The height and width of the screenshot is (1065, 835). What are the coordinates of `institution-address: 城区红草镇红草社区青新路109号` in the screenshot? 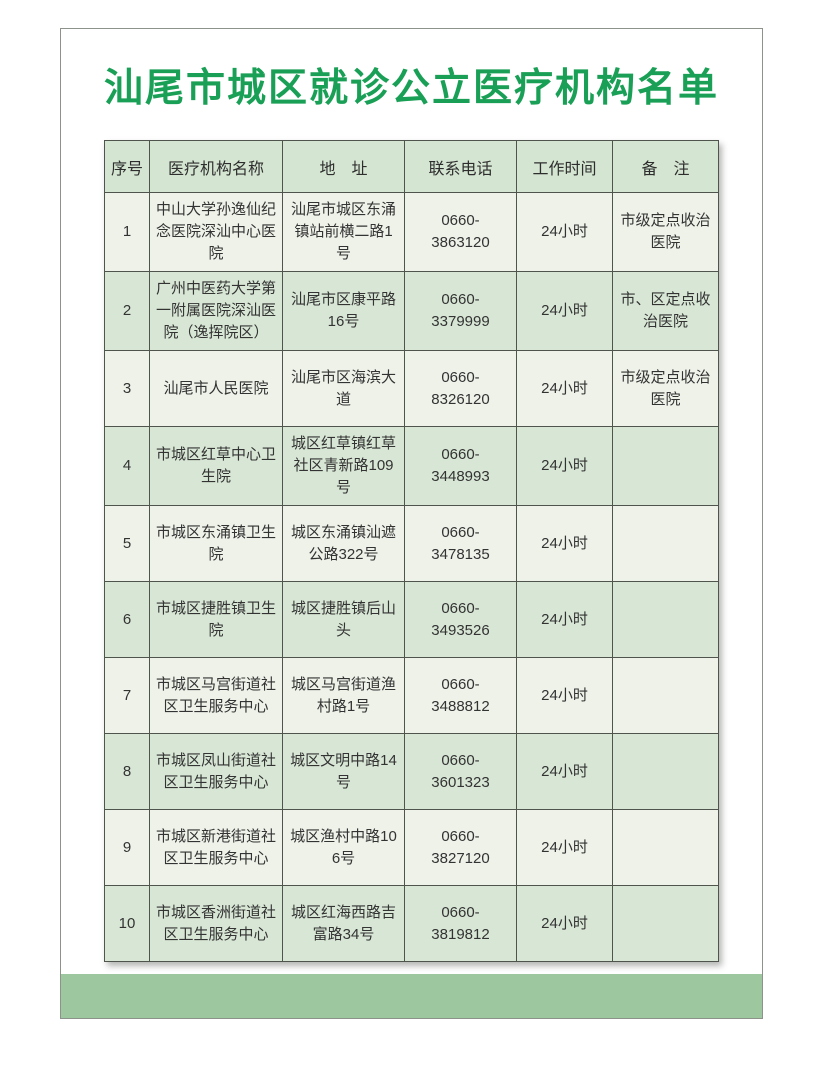 It's located at (343, 466).